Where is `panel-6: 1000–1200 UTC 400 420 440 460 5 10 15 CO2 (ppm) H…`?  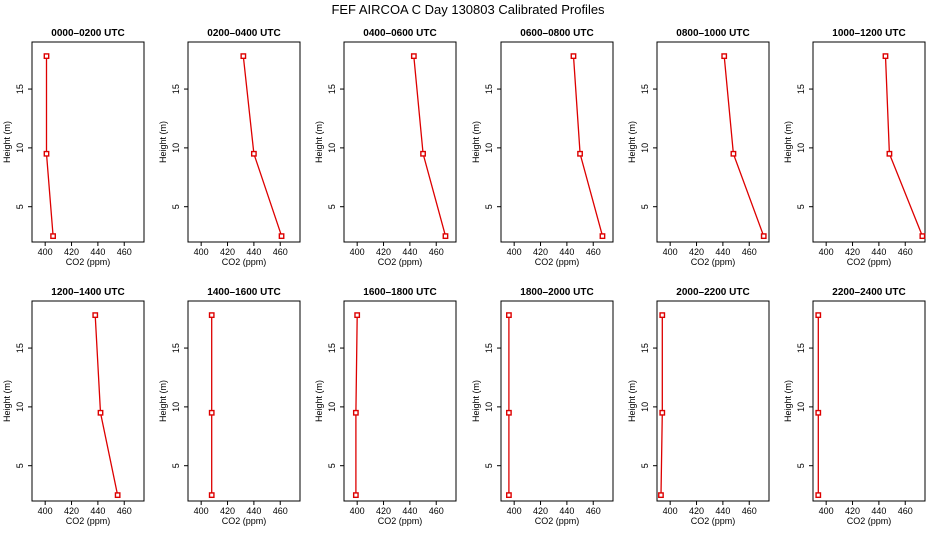 panel-6: 1000–1200 UTC 400 420 440 460 5 10 15 CO2 (ppm) H… is located at coordinates (854, 147).